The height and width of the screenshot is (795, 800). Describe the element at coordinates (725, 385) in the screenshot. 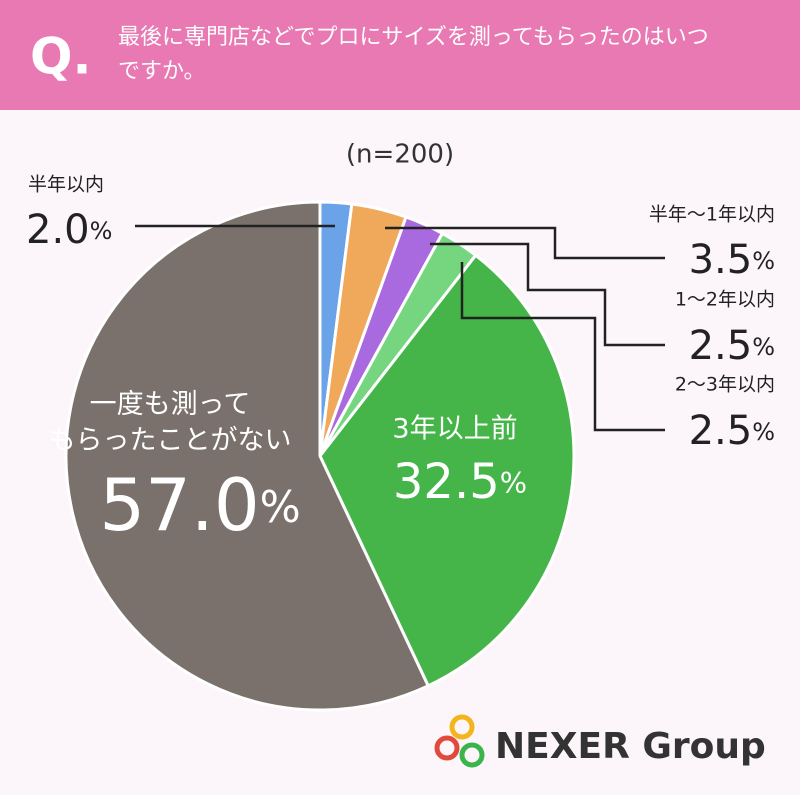

I see `category-label: 2〜3年以内` at that location.